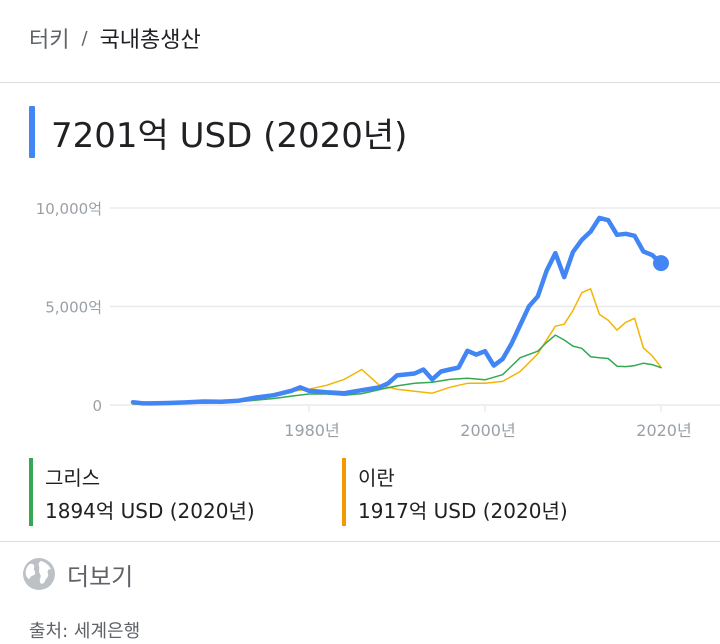 This screenshot has height=644, width=720. Describe the element at coordinates (73, 308) in the screenshot. I see `y-tick-label-1: 5,000억` at that location.